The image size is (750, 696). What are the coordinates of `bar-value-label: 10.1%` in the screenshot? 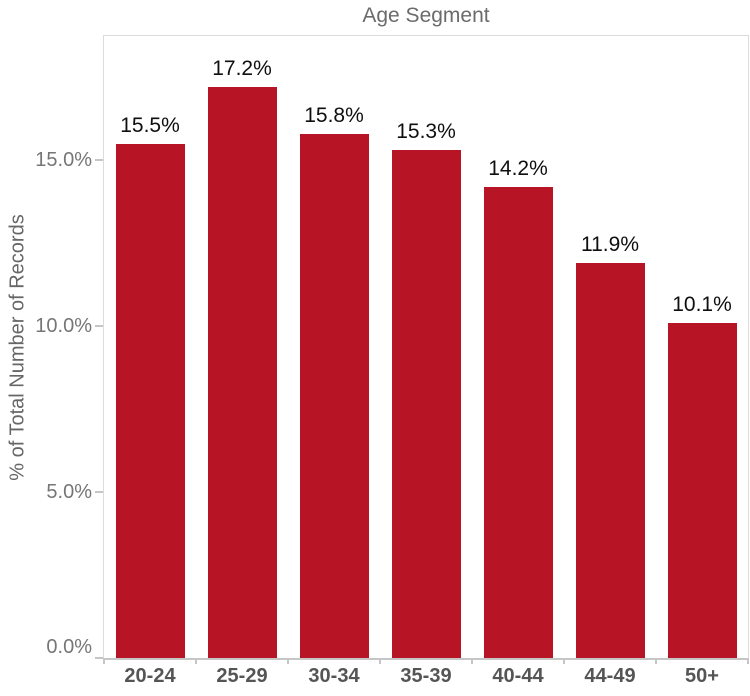 It's located at (702, 304).